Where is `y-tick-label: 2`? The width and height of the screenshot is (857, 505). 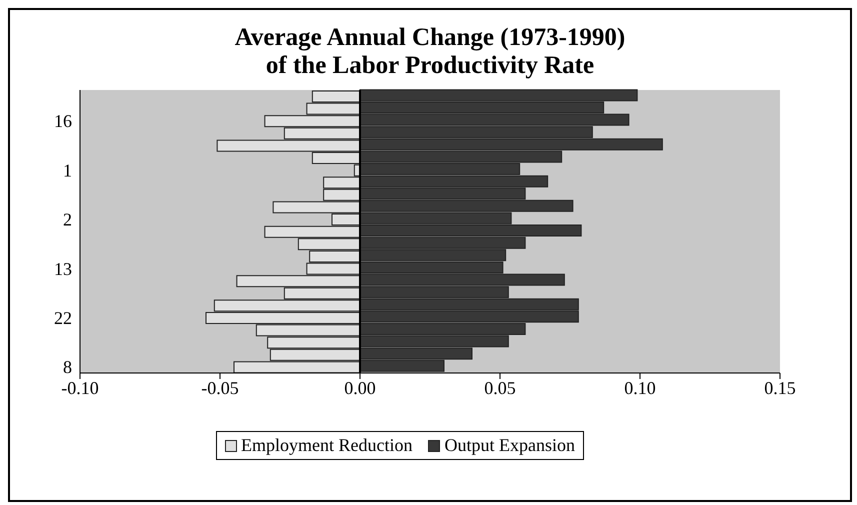
y-tick-label: 2 is located at coordinates (67, 220).